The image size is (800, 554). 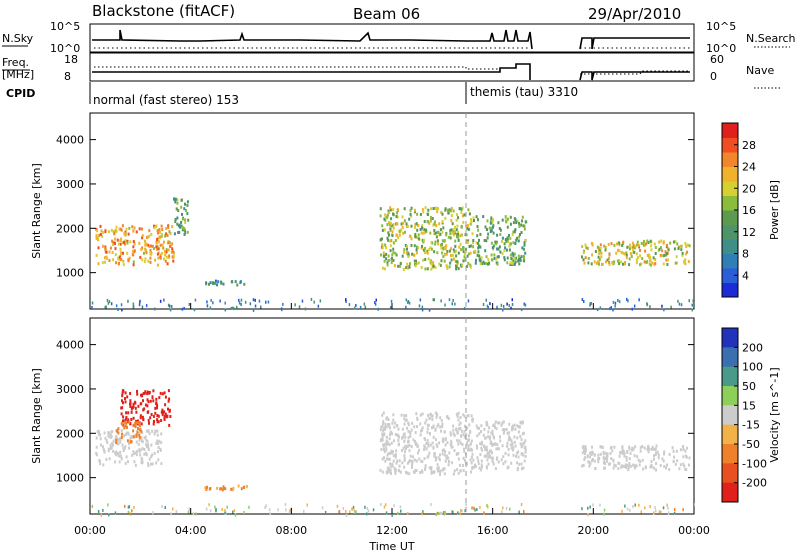 What do you see at coordinates (752, 367) in the screenshot?
I see `velocity-colorbar-tick-label: 100` at bounding box center [752, 367].